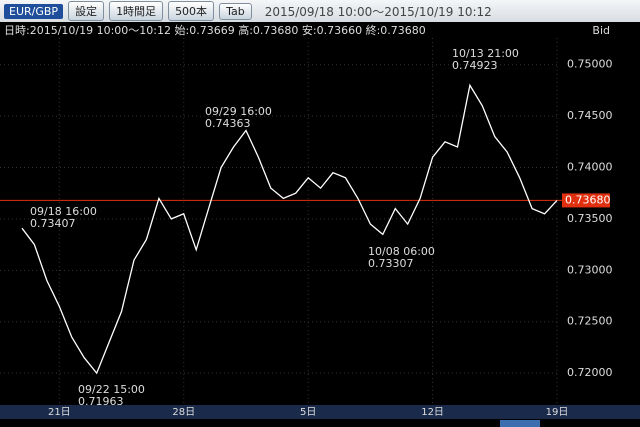 This screenshot has width=640, height=427. Describe the element at coordinates (590, 372) in the screenshot. I see `y-tick-label: 0.72000` at that location.